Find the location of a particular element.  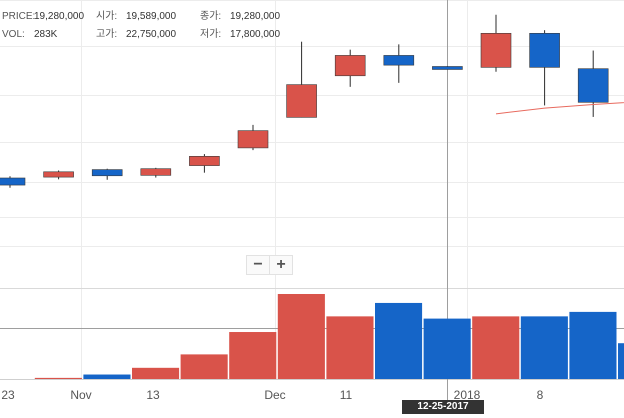

close-value: 19,280,000 is located at coordinates (255, 16).